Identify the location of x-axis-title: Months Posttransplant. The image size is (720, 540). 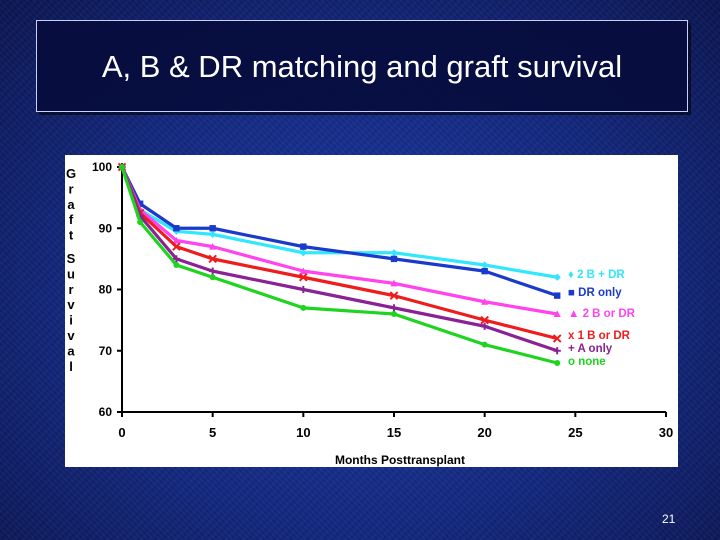
(400, 460).